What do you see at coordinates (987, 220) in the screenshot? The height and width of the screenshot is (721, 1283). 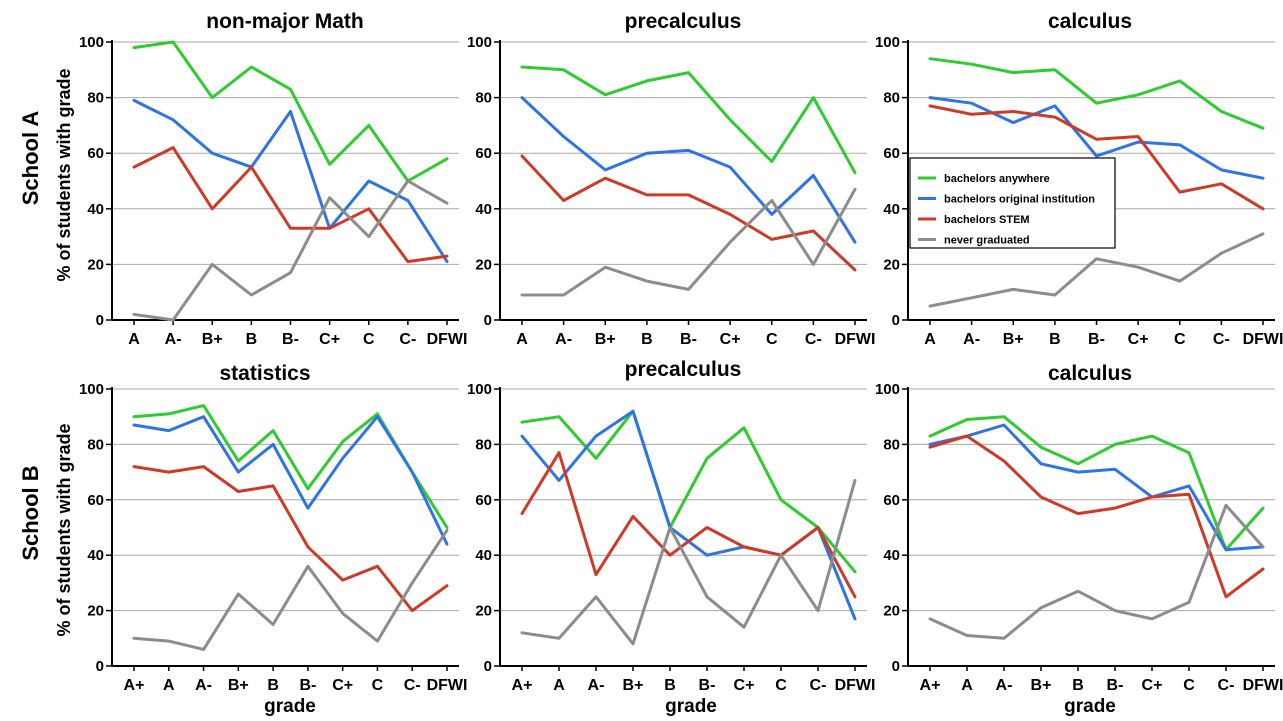 I see `legend-label: bachelors STEM` at bounding box center [987, 220].